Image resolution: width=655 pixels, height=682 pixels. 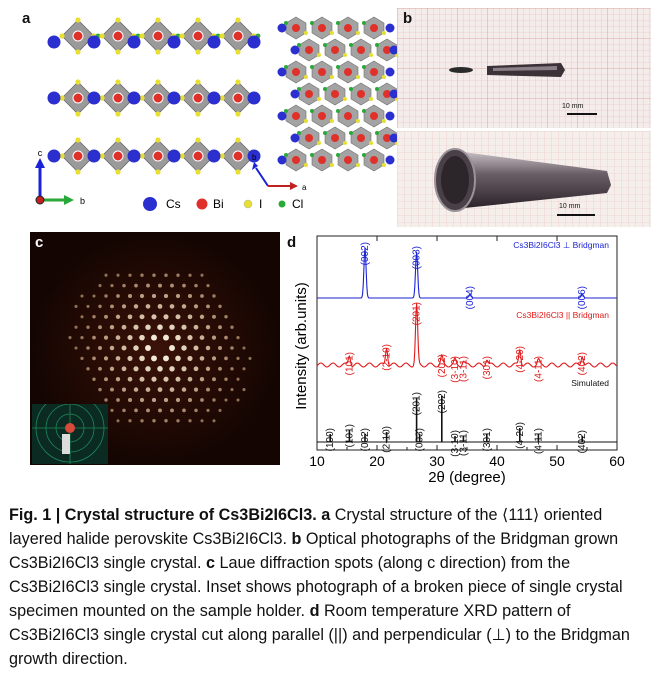 I want to click on axis-b-label: b, so click(x=82, y=201).